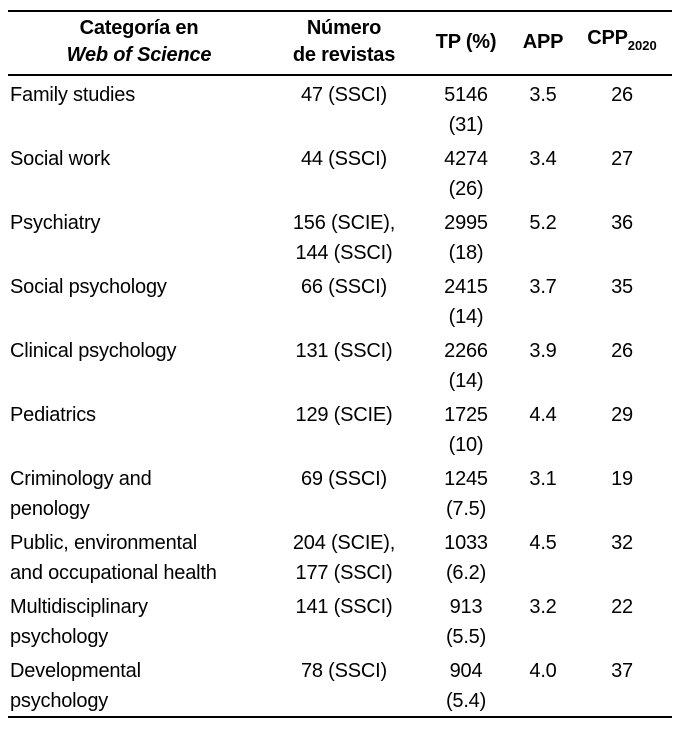 This screenshot has width=679, height=732. What do you see at coordinates (622, 543) in the screenshot?
I see `cpp-cell: 32` at bounding box center [622, 543].